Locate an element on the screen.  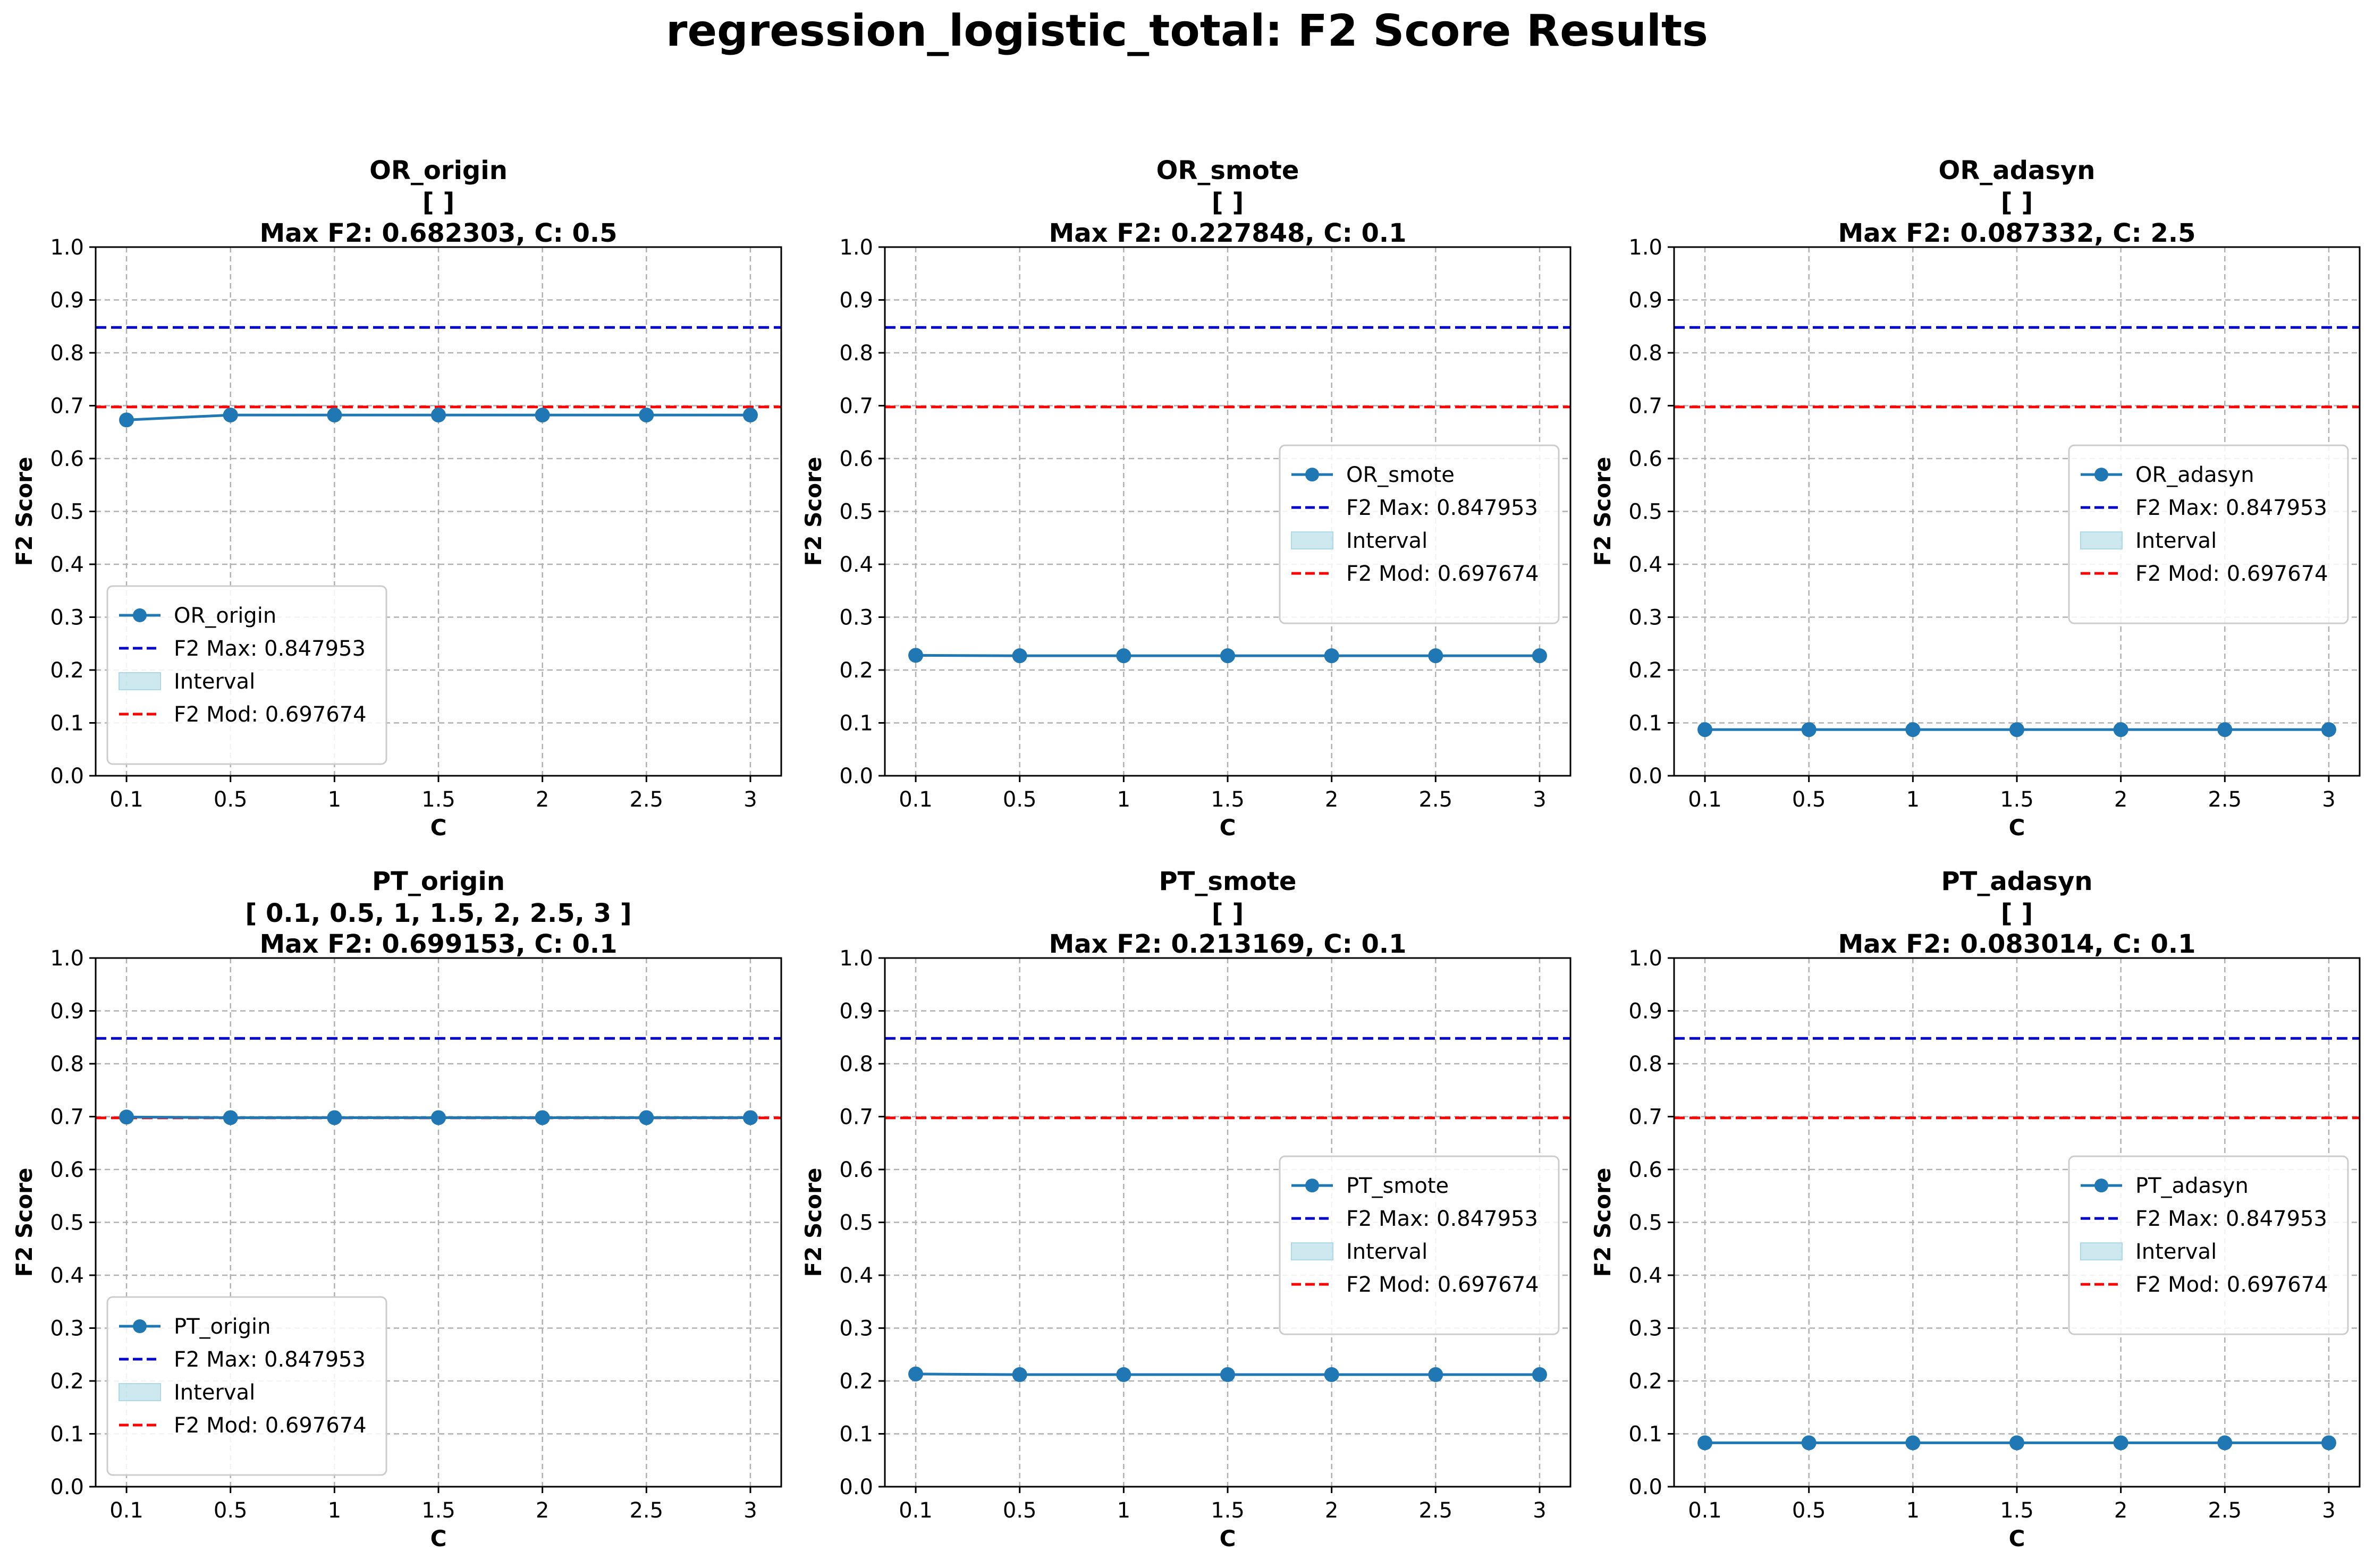
y-tick-label: 0.5 is located at coordinates (1645, 512).